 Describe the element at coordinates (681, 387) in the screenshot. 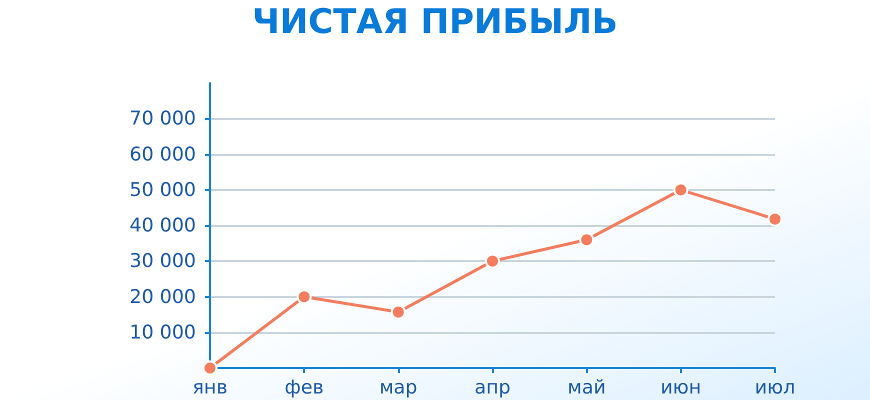

I see `x-tick-label: июн` at that location.